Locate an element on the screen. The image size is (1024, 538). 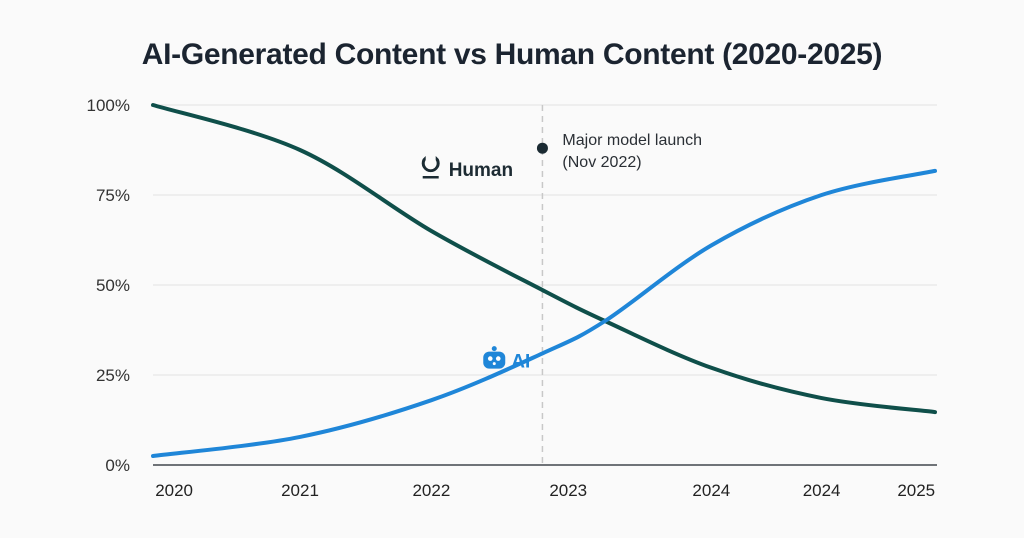
human-icon-base is located at coordinates (430, 177).